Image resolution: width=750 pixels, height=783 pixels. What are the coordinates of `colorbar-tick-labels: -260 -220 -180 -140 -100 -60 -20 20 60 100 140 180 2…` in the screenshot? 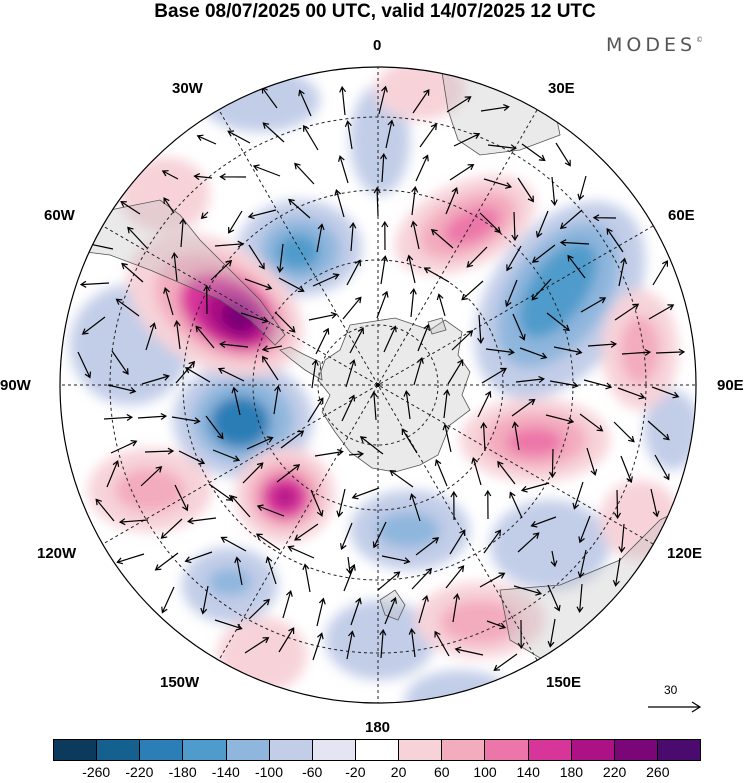 It's located at (375, 773).